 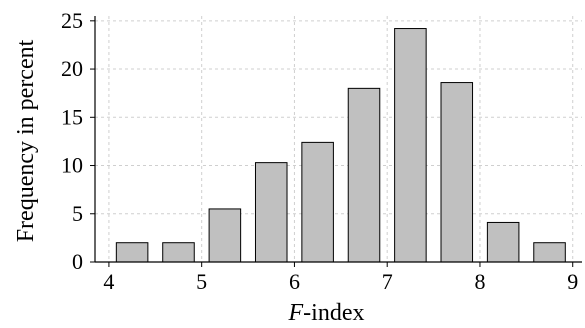 What do you see at coordinates (201, 281) in the screenshot?
I see `x-tick-label: 5` at bounding box center [201, 281].